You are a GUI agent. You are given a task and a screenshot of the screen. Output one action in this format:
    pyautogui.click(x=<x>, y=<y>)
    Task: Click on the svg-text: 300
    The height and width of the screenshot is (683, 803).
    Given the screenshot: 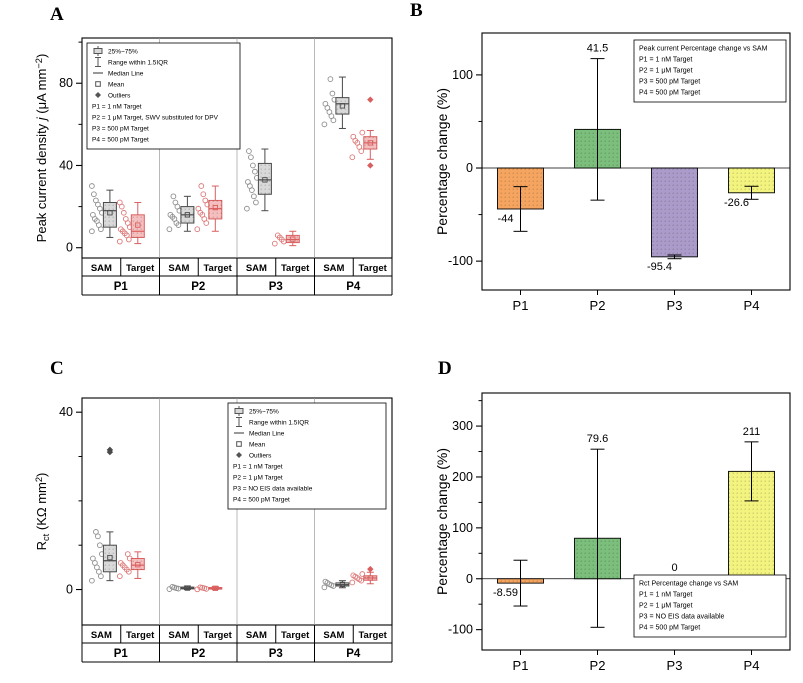 What is the action you would take?
    pyautogui.click(x=462, y=426)
    